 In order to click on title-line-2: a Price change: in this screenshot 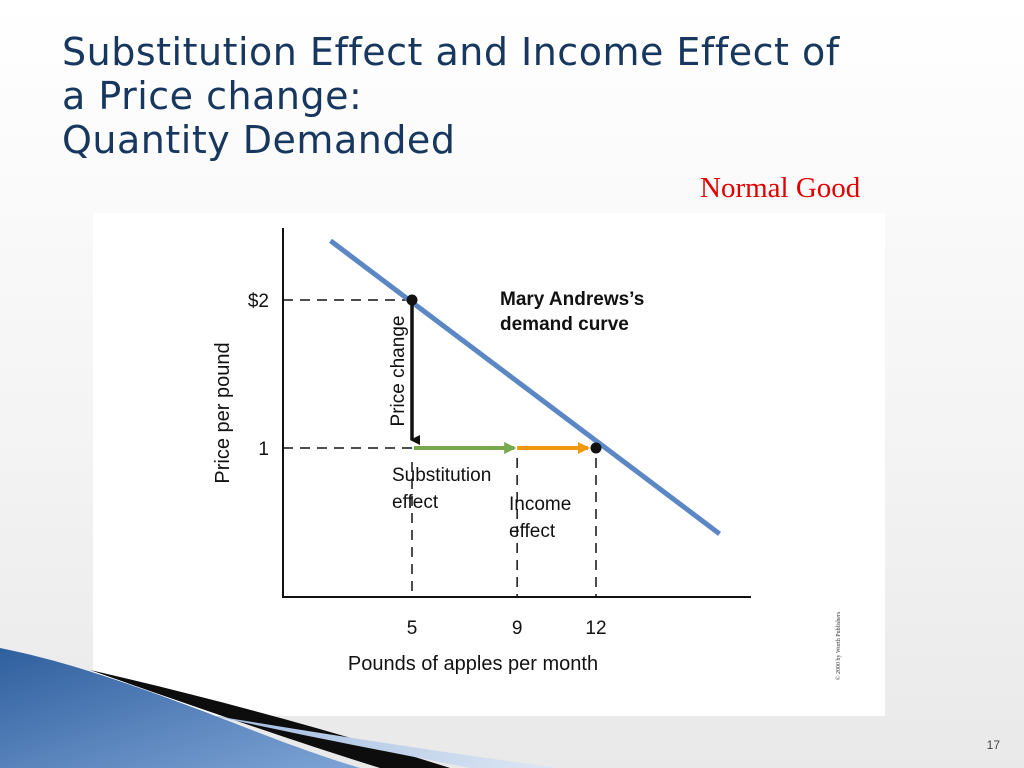, I will do `click(212, 96)`.